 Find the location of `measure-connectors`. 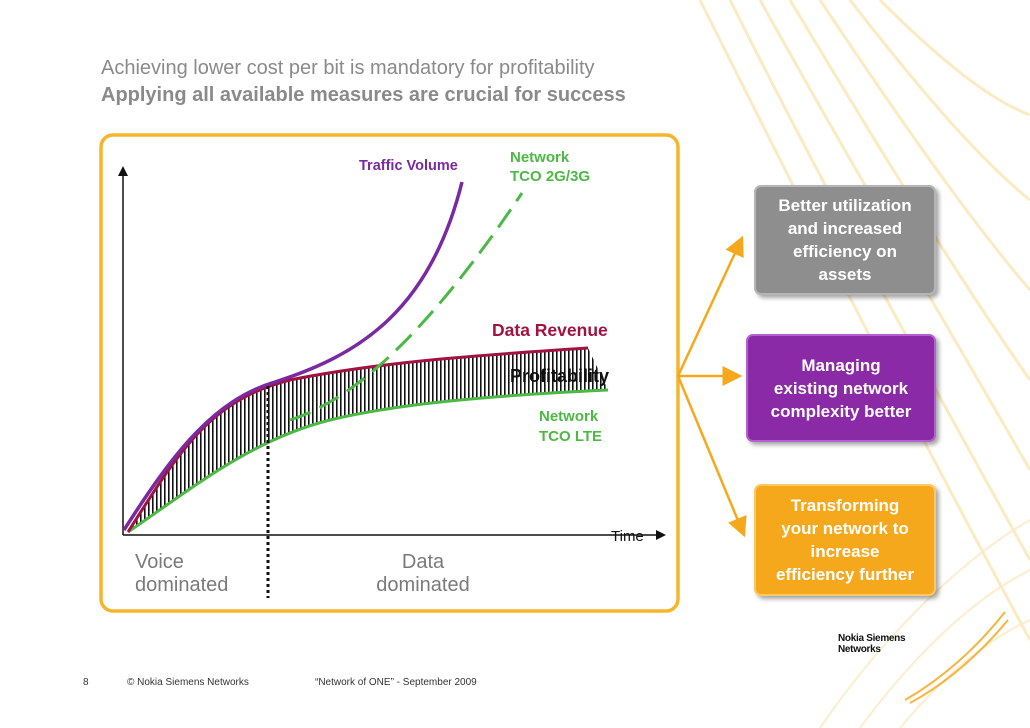

measure-connectors is located at coordinates (711, 386).